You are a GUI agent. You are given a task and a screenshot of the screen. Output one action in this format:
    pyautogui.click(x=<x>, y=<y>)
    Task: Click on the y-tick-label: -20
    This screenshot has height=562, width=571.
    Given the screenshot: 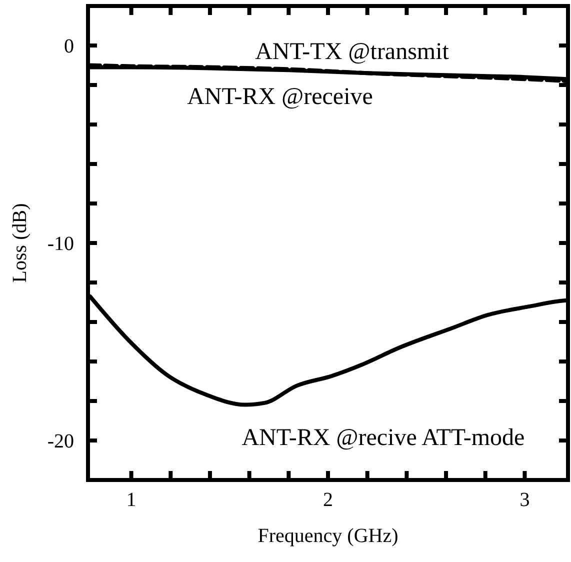 What is the action you would take?
    pyautogui.click(x=60, y=441)
    